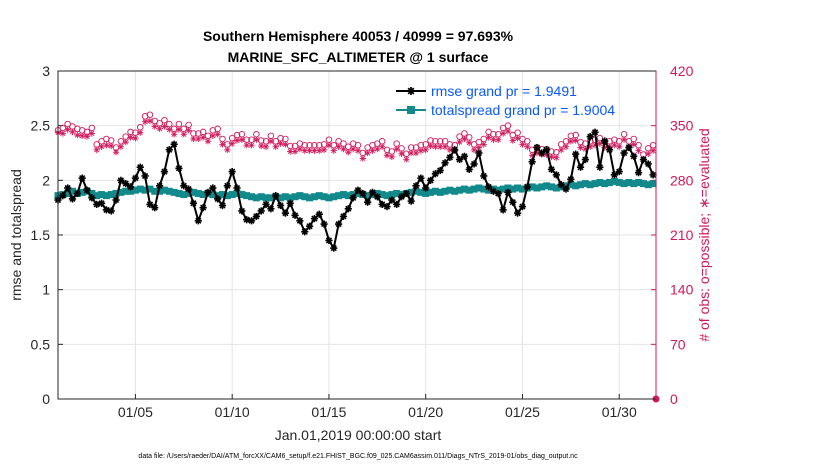  What do you see at coordinates (523, 110) in the screenshot?
I see `legend-totalspread-label: totalspread grand pr = 1.9004` at bounding box center [523, 110].